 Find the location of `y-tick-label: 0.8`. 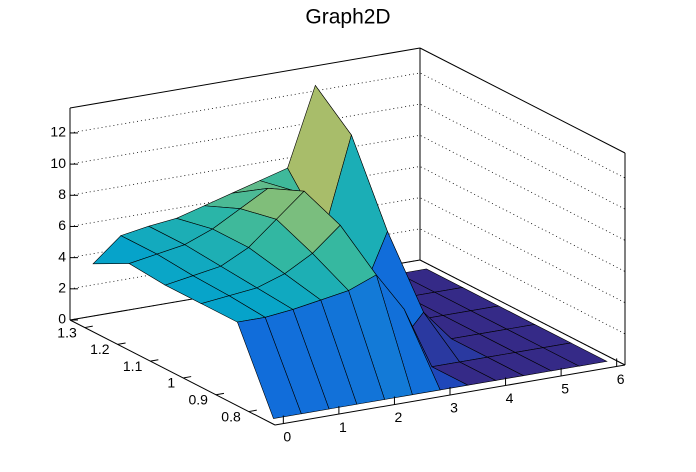

y-tick-label: 0.8 is located at coordinates (231, 416).